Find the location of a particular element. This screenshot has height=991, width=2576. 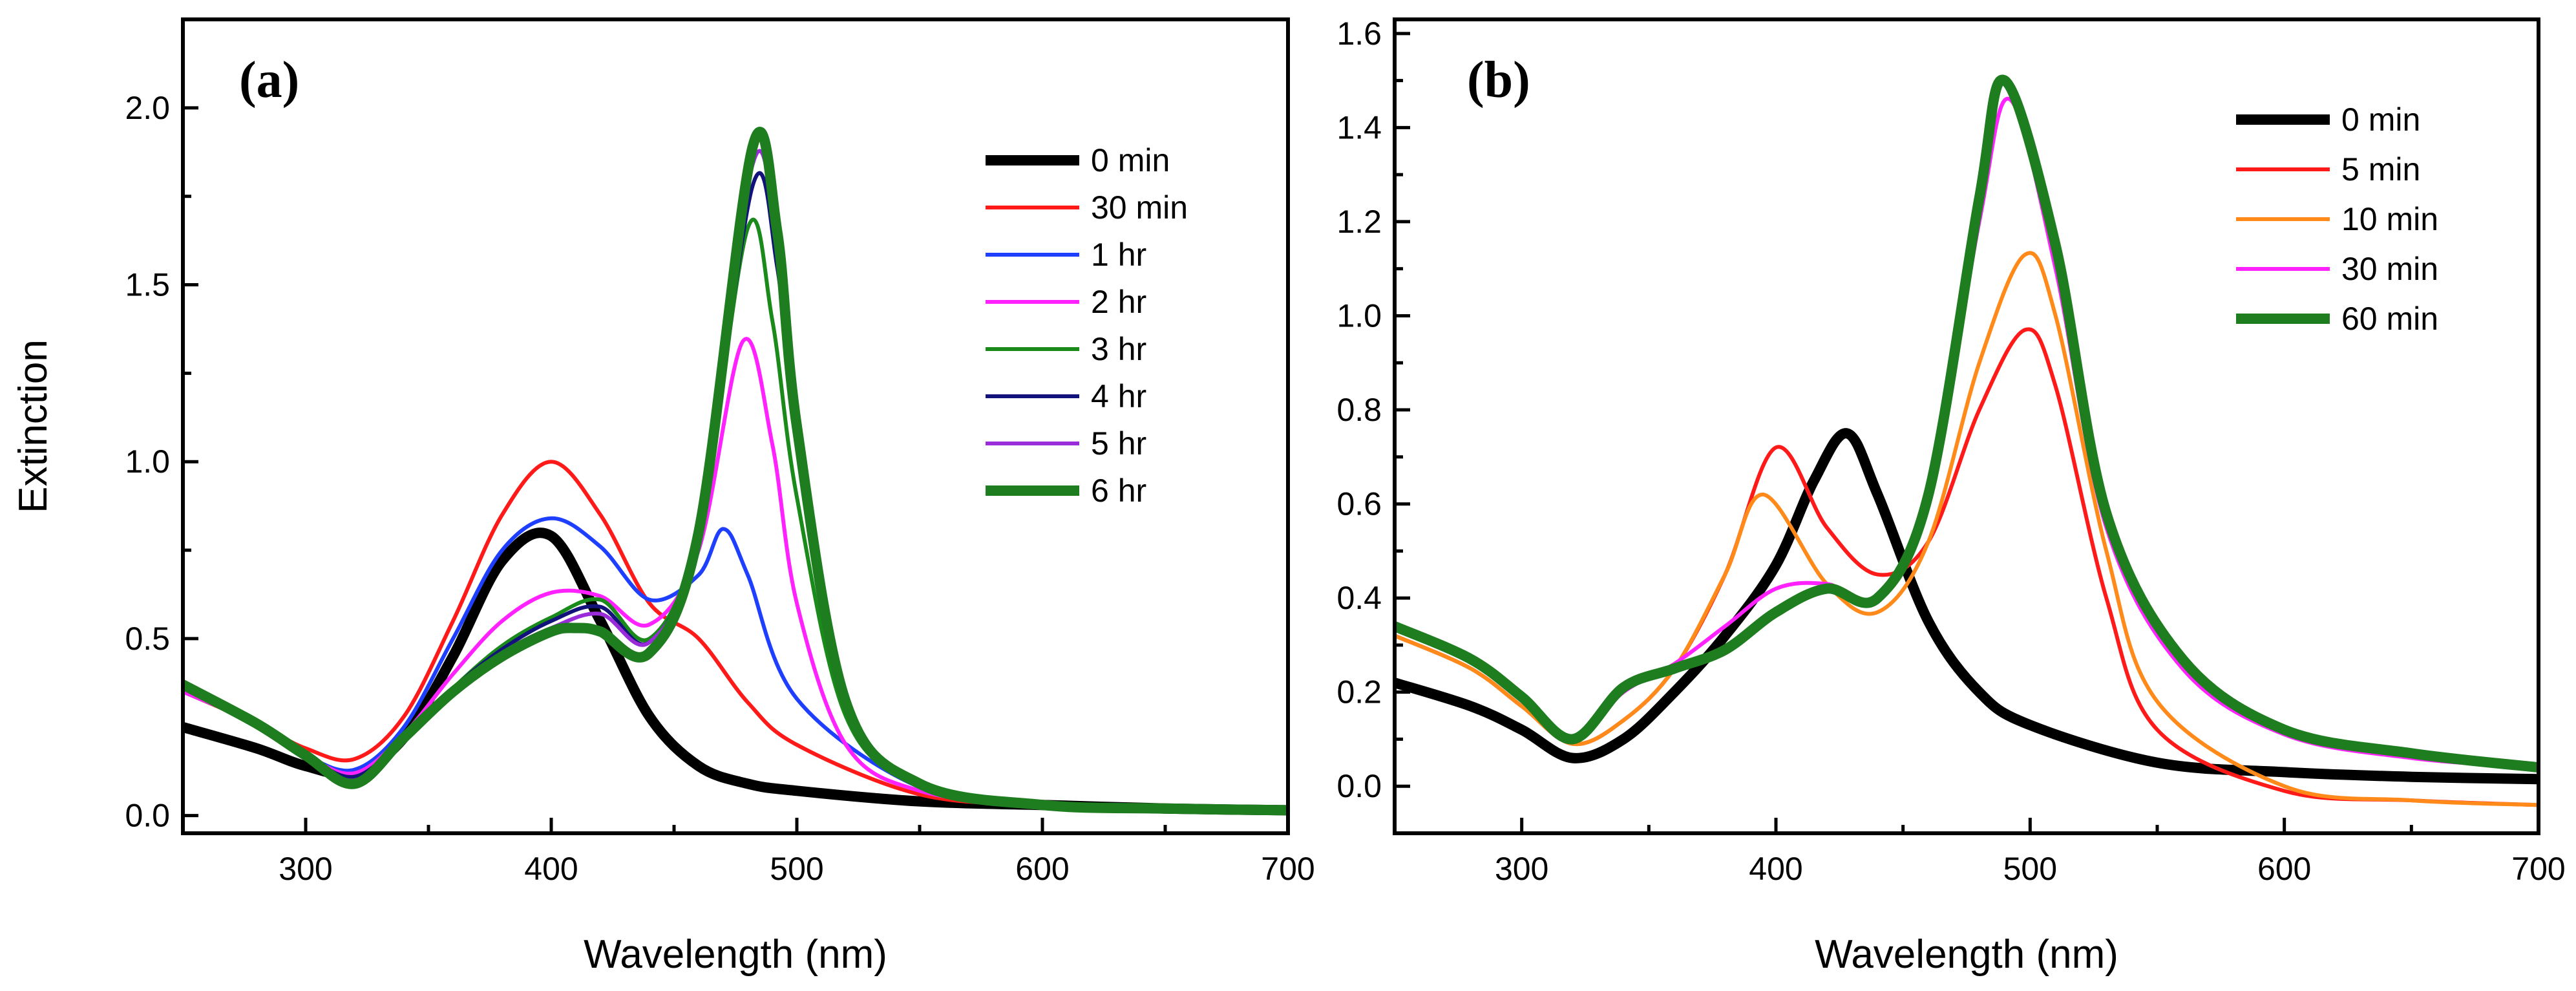

panel-b-label: (b) is located at coordinates (1498, 81).